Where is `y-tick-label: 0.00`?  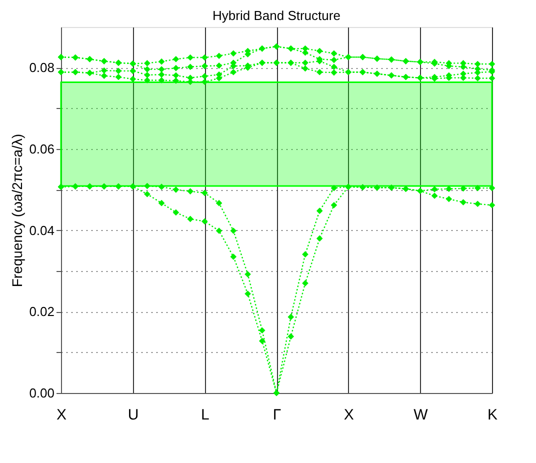
y-tick-label: 0.00 is located at coordinates (41, 393).